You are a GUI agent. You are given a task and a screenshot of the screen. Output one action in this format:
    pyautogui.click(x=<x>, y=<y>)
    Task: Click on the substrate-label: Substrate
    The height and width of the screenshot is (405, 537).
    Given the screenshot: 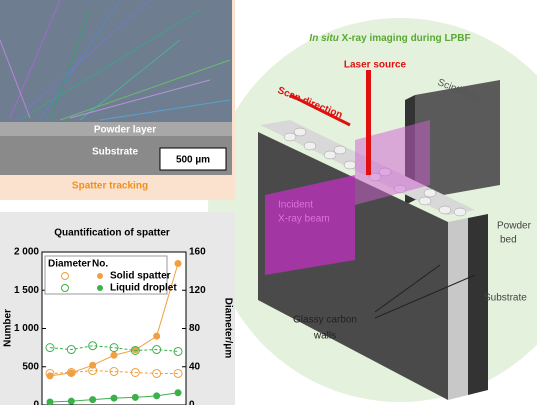 What is the action you would take?
    pyautogui.click(x=505, y=298)
    